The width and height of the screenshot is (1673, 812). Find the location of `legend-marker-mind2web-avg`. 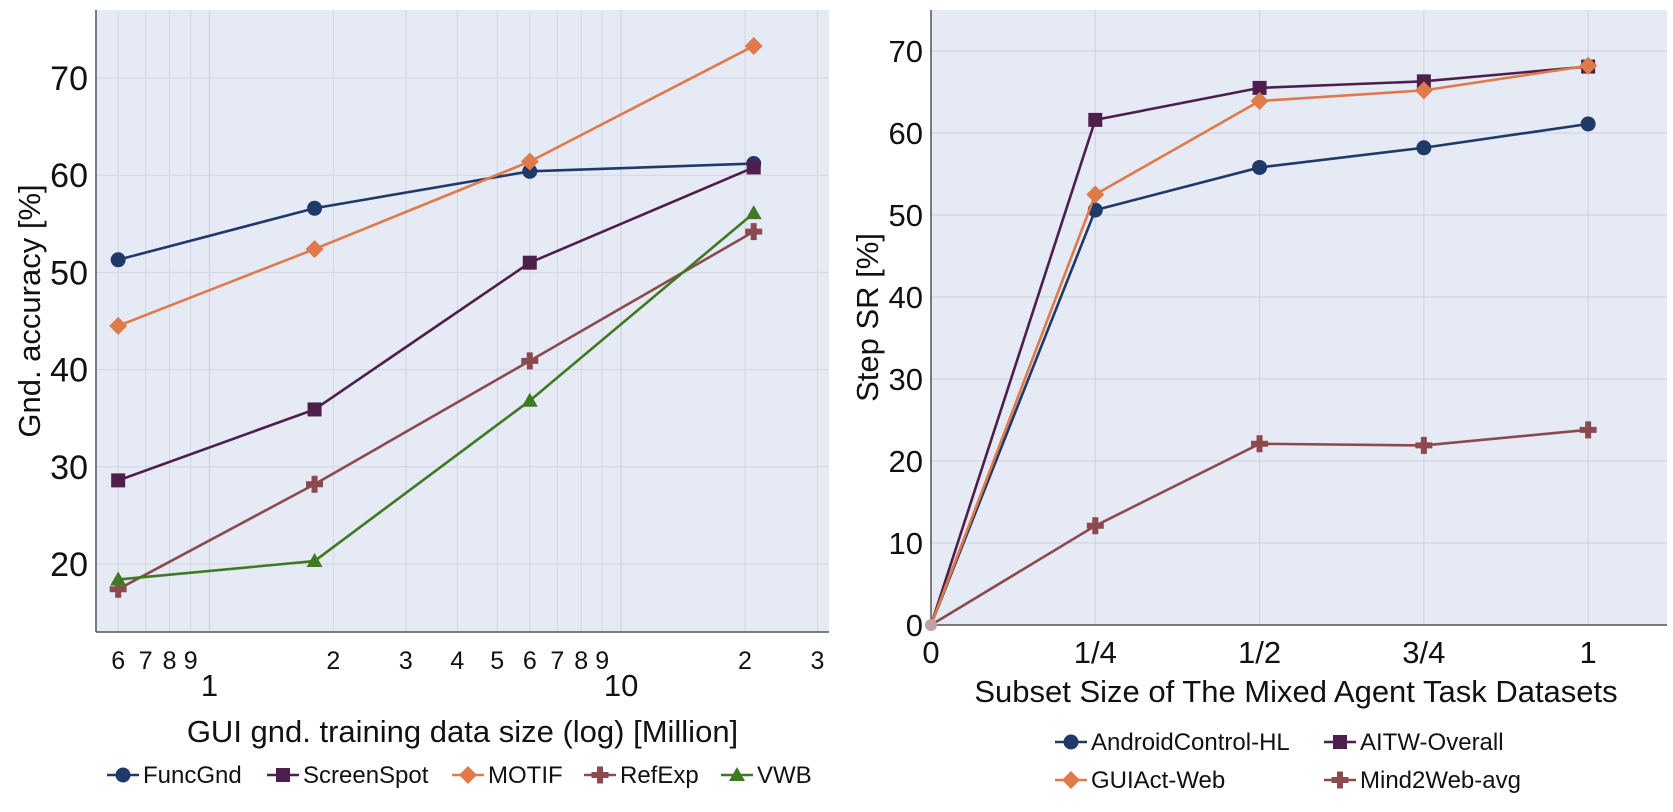

legend-marker-mind2web-avg is located at coordinates (1340, 780).